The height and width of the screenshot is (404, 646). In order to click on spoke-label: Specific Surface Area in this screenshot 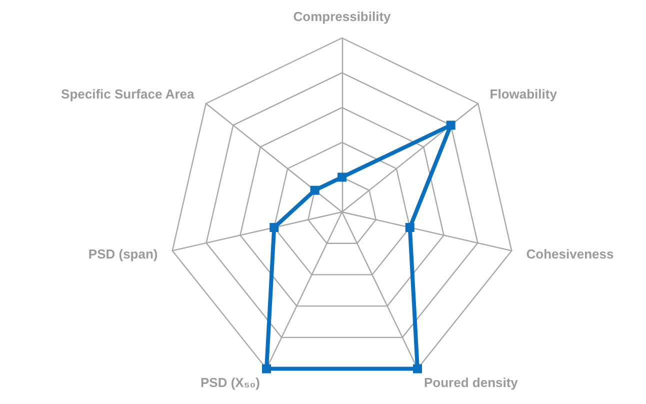, I will do `click(128, 94)`.